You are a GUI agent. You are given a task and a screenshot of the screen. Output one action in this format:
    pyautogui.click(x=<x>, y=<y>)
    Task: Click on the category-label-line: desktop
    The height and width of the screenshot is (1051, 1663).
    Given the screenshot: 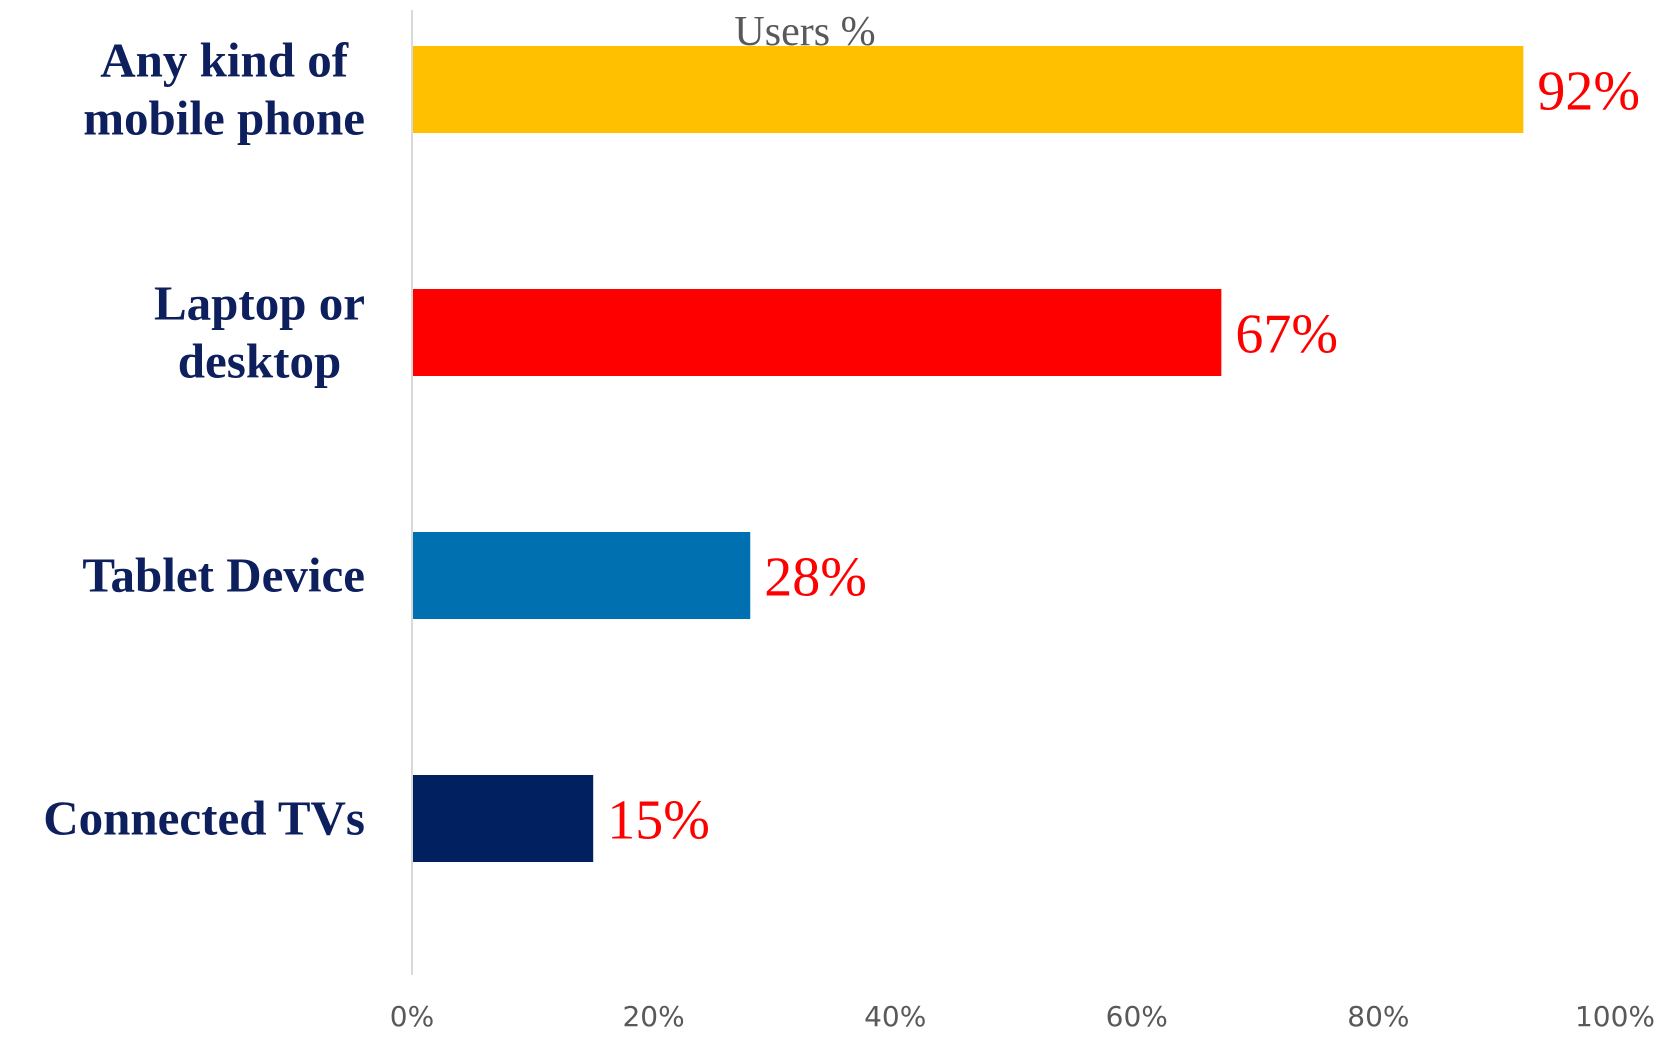 What is the action you would take?
    pyautogui.click(x=259, y=361)
    